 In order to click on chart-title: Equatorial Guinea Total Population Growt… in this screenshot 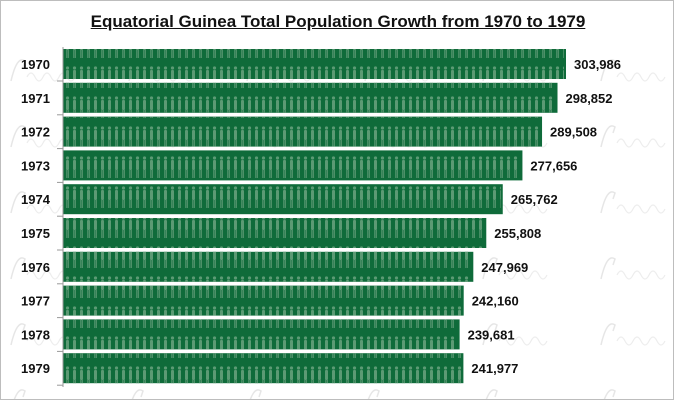, I will do `click(337, 22)`.